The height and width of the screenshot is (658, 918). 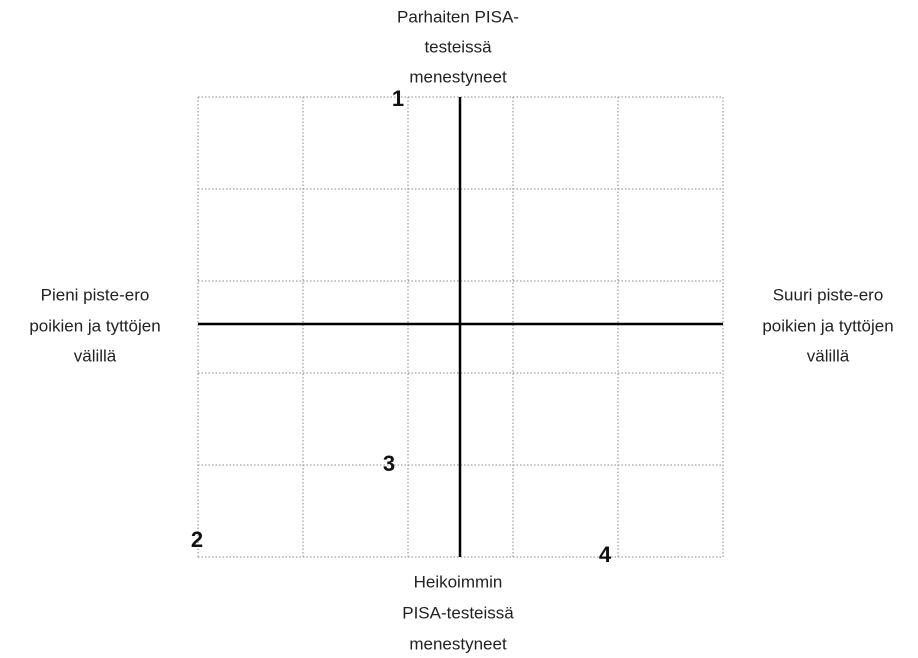 I want to click on point-label: 1, so click(x=398, y=98).